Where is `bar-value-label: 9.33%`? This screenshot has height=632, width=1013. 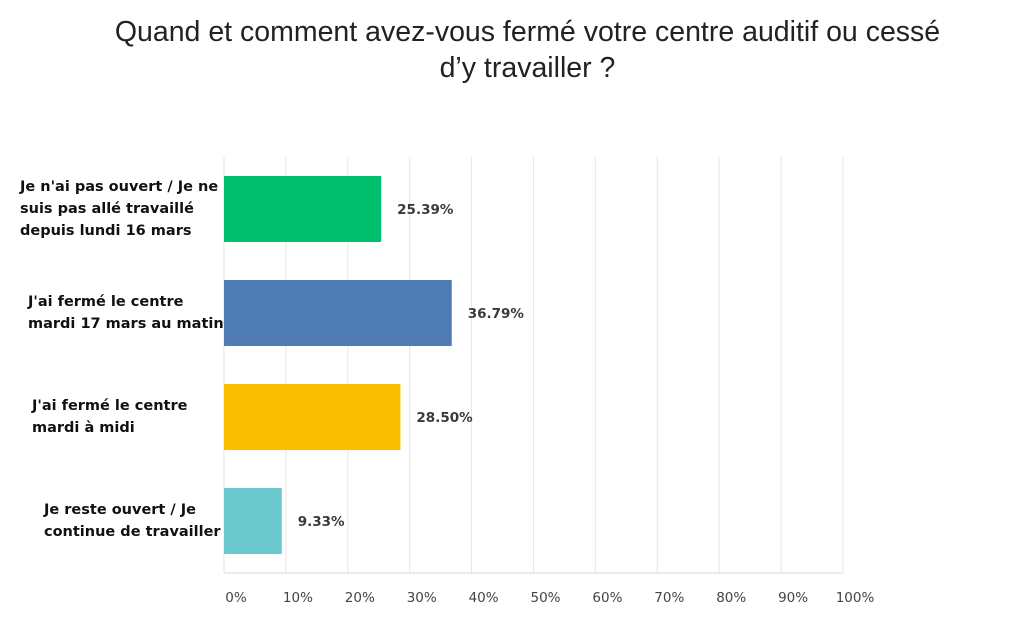 bar-value-label: 9.33% is located at coordinates (321, 522).